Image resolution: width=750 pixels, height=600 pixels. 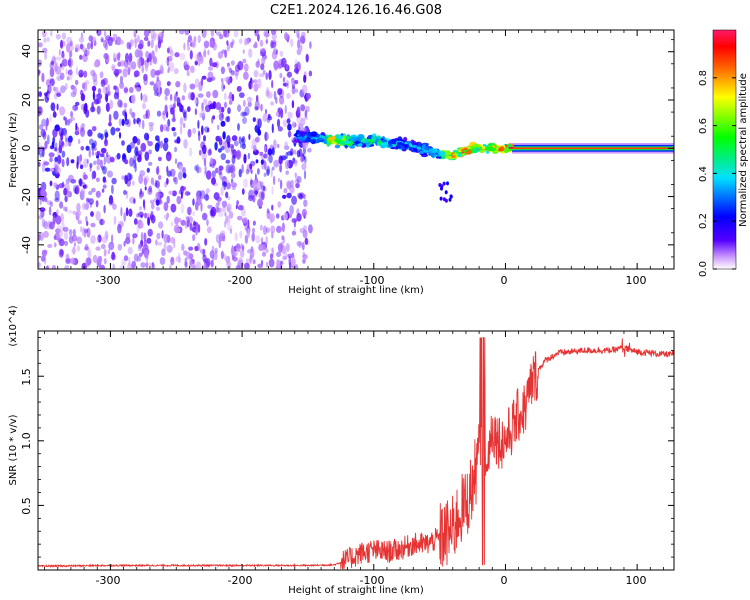 I want to click on colorbar-tick-label: 0.2, so click(x=703, y=221).